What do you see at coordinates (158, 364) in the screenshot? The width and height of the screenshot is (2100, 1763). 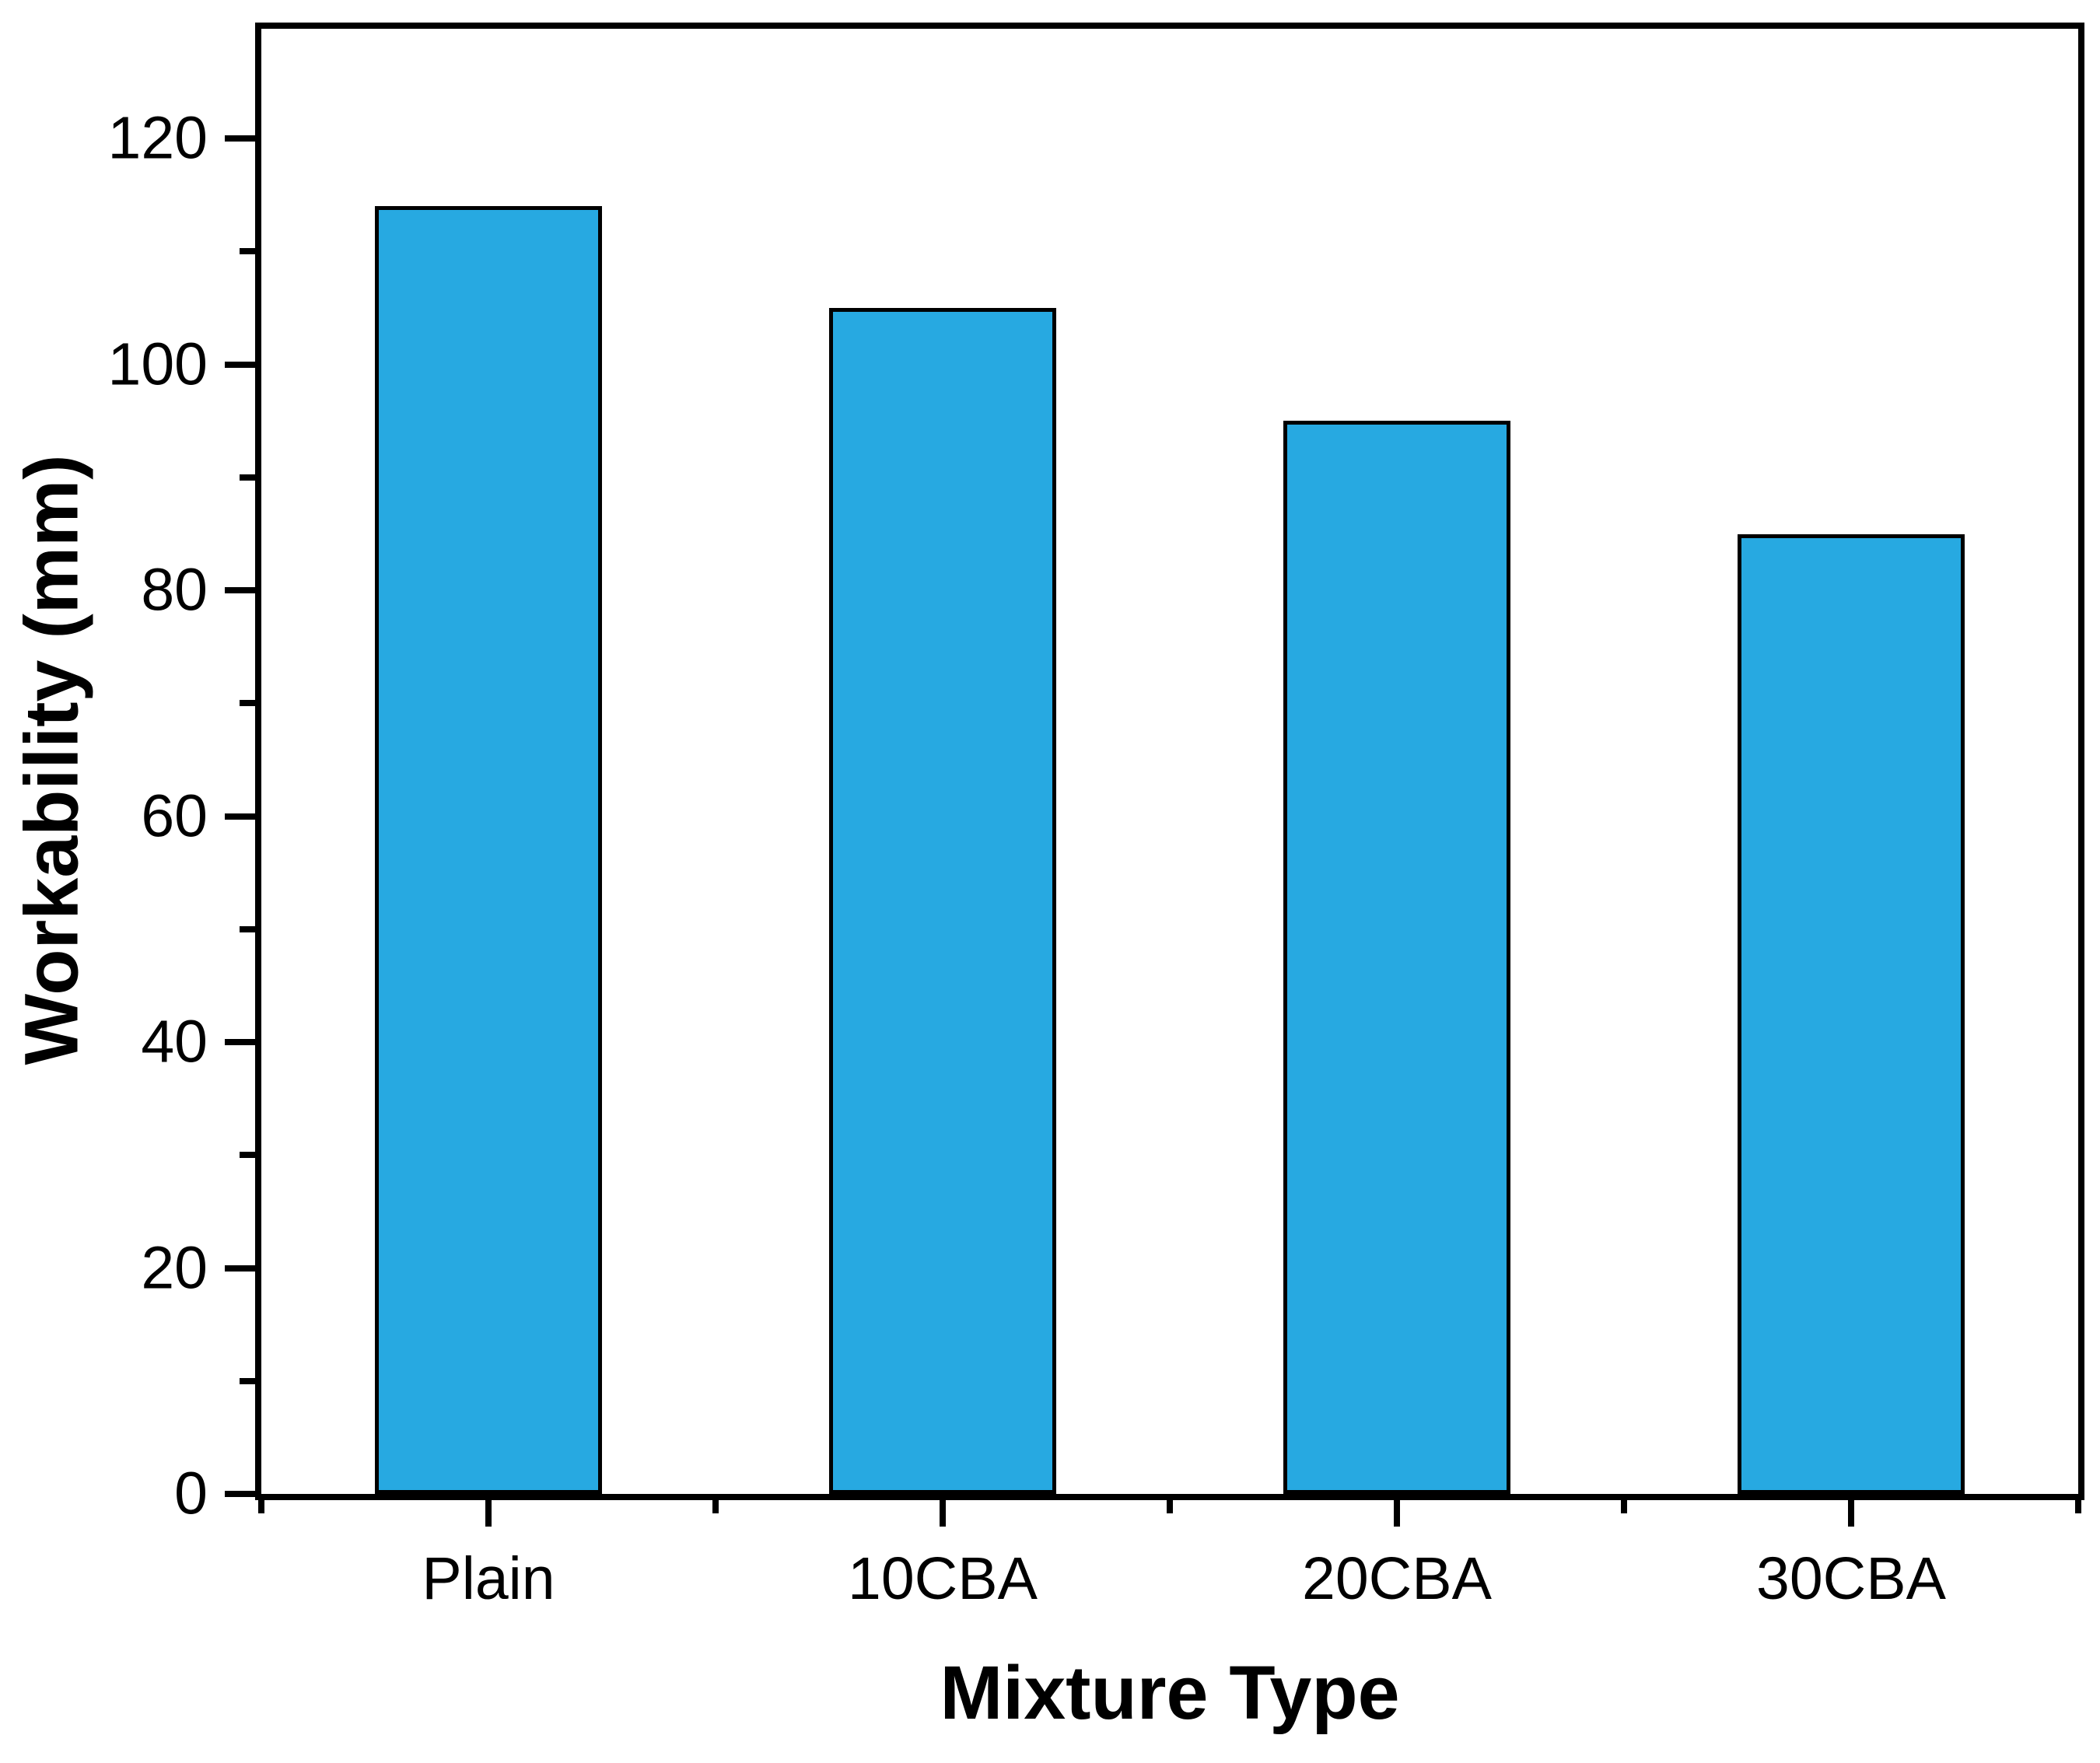 I see `y-tick-label: 100` at bounding box center [158, 364].